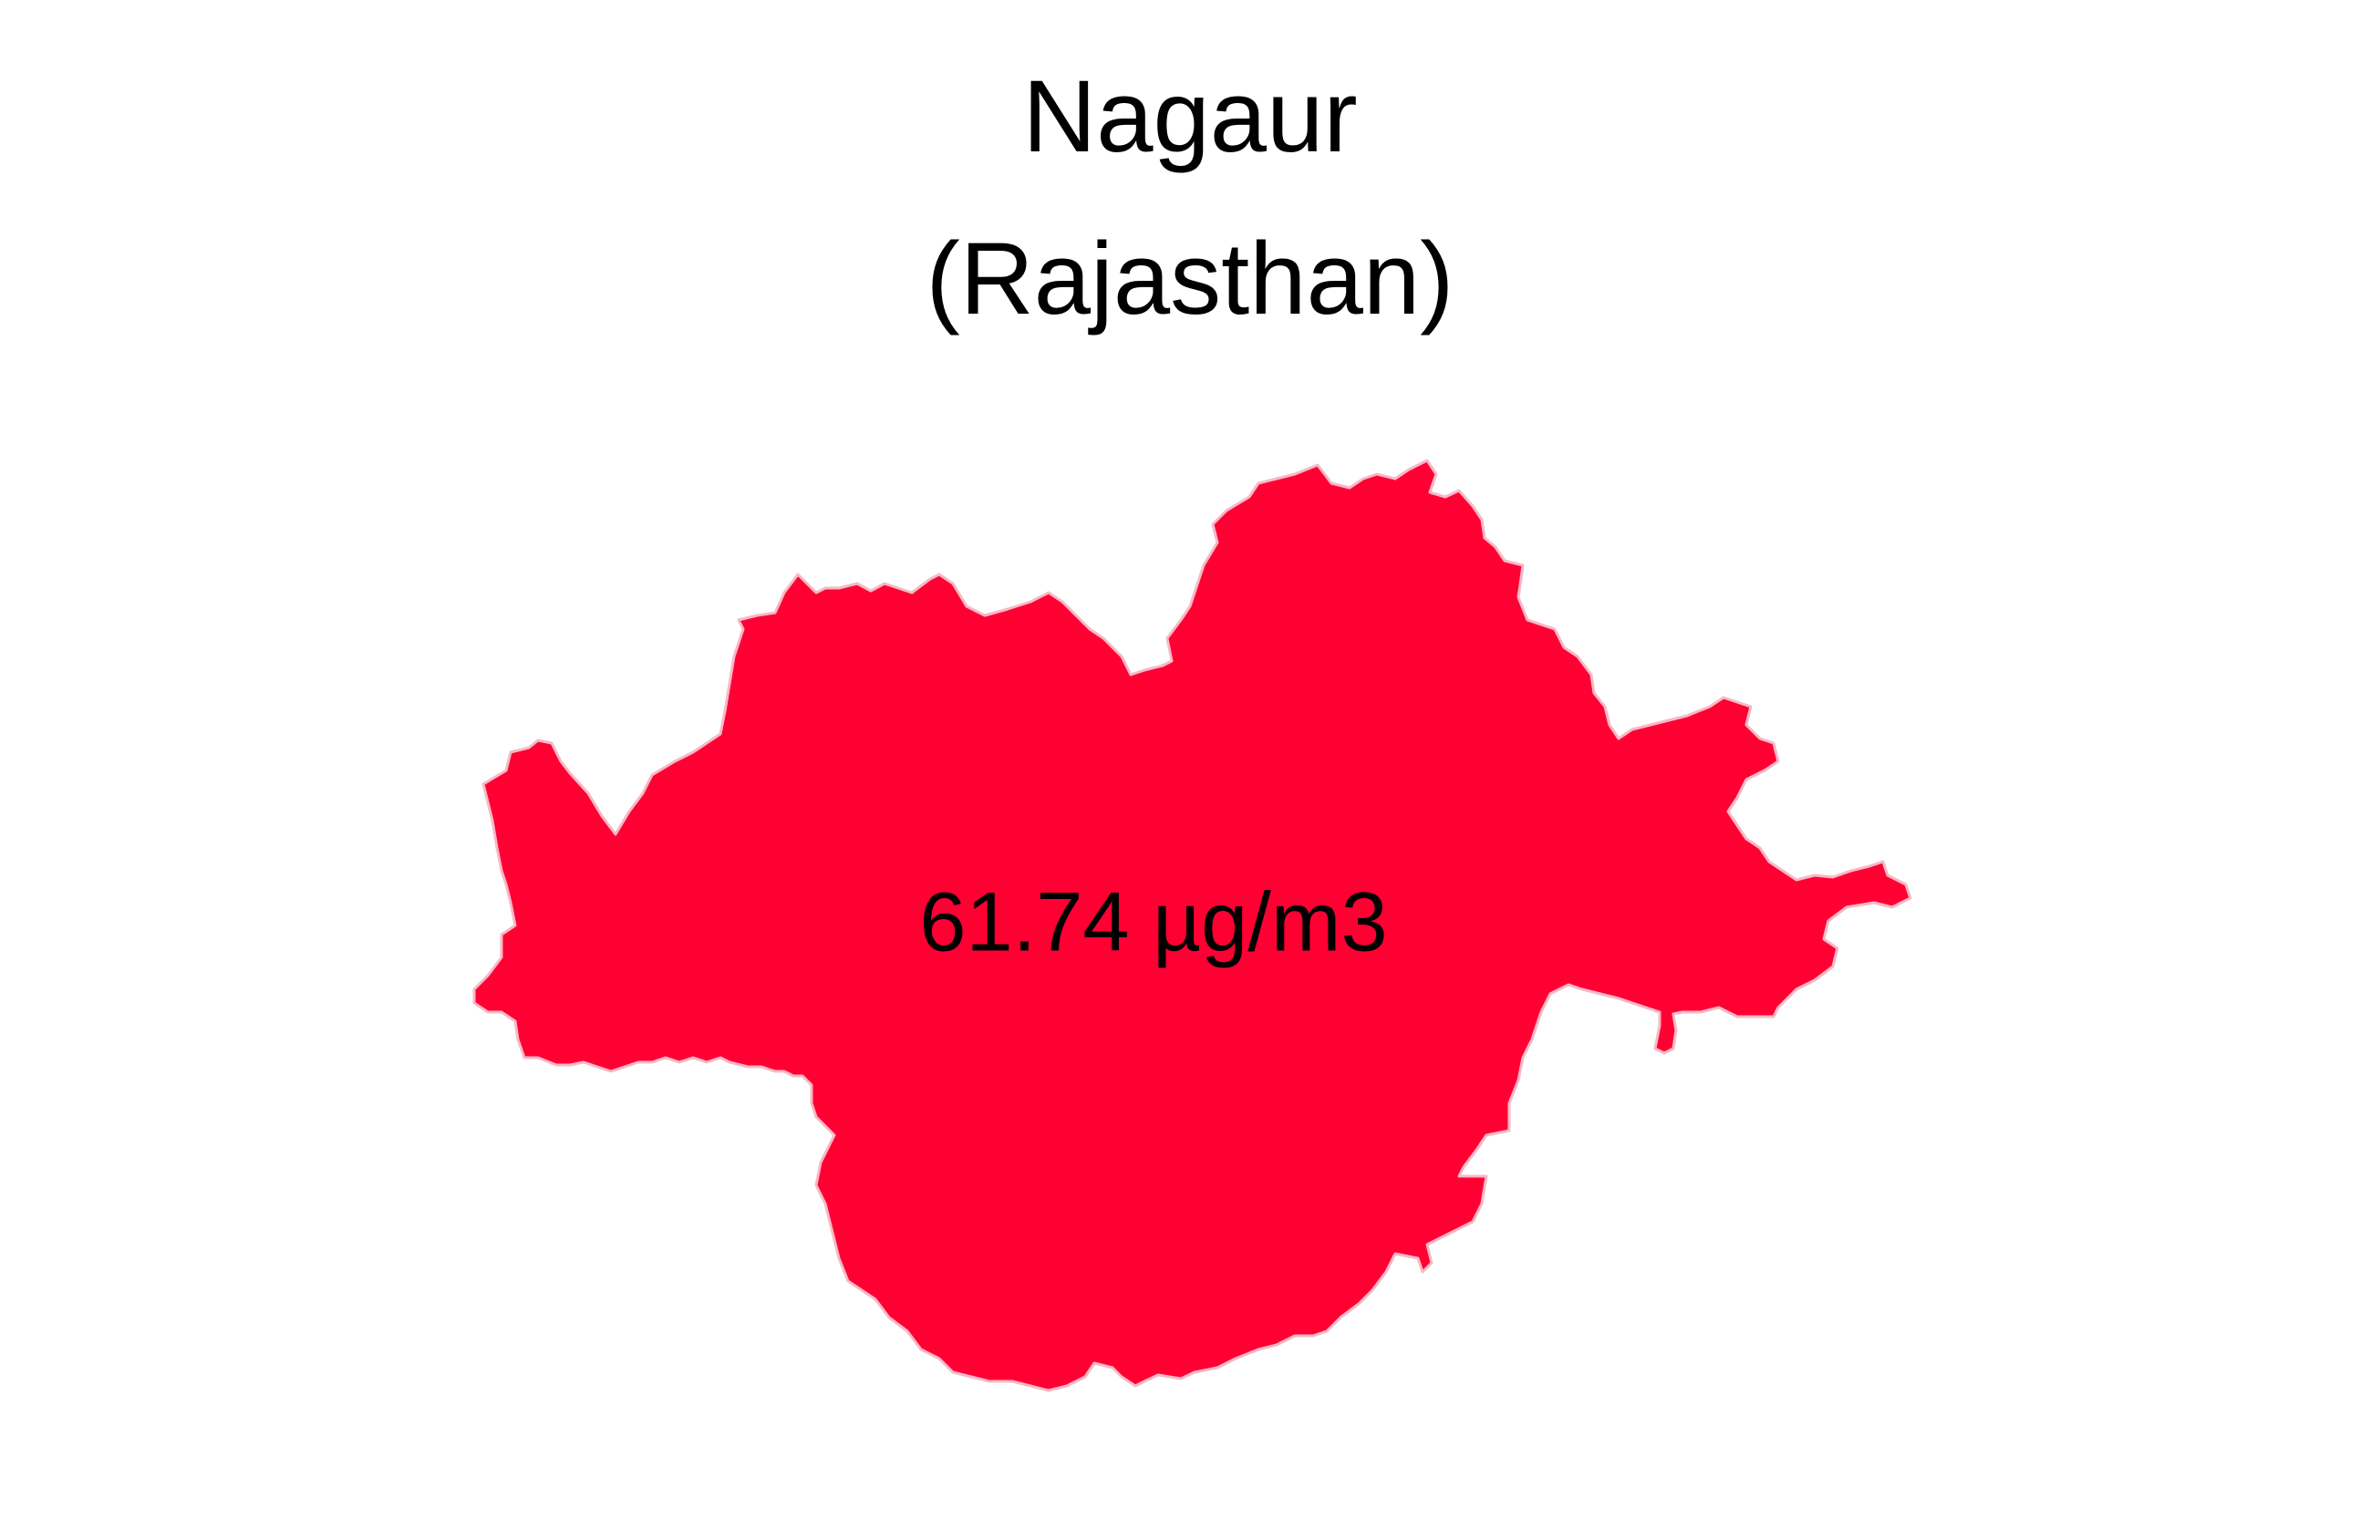  I want to click on region-value-label: 61.74 µg/m3, so click(1153, 921).